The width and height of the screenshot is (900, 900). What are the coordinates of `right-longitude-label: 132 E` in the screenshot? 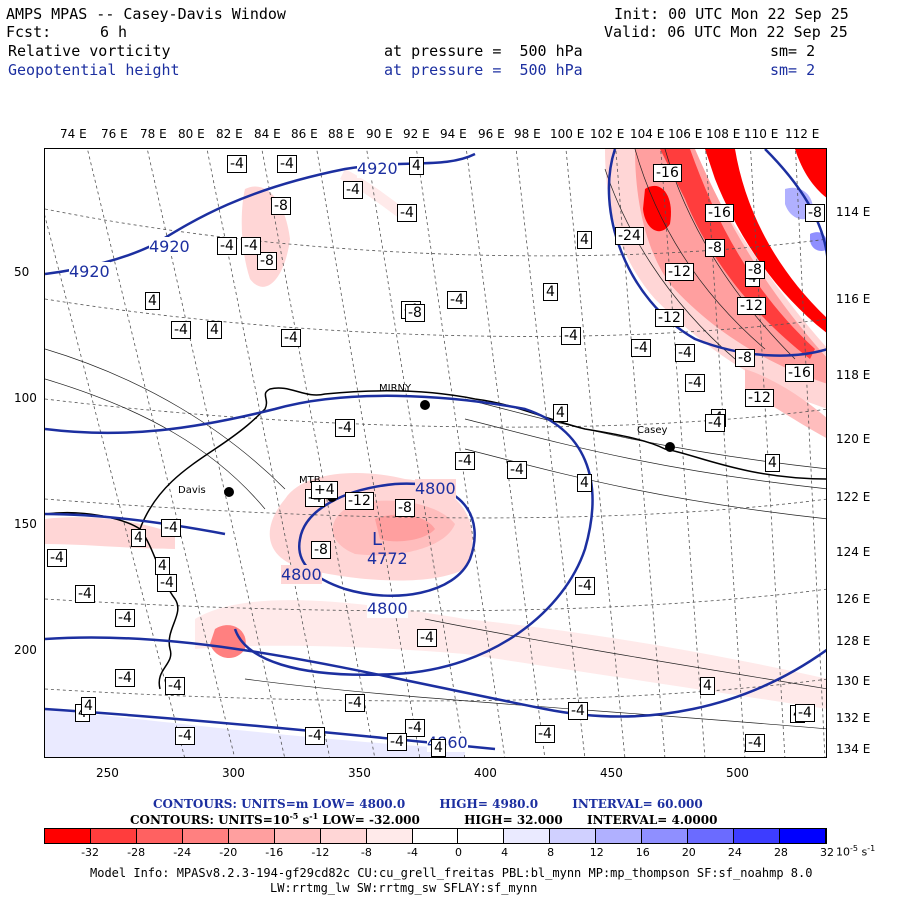 It's located at (853, 718).